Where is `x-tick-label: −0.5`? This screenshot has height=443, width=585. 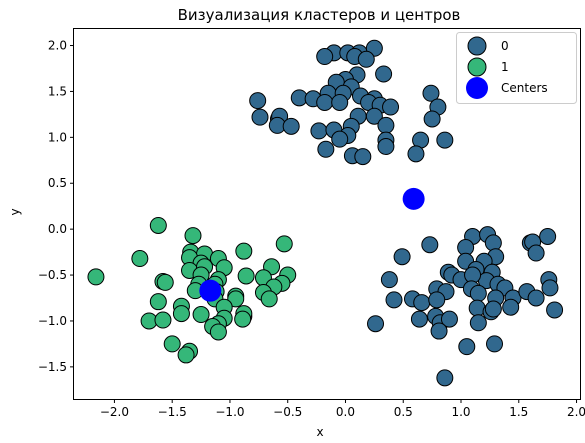
x-tick-label: −0.5 is located at coordinates (287, 412).